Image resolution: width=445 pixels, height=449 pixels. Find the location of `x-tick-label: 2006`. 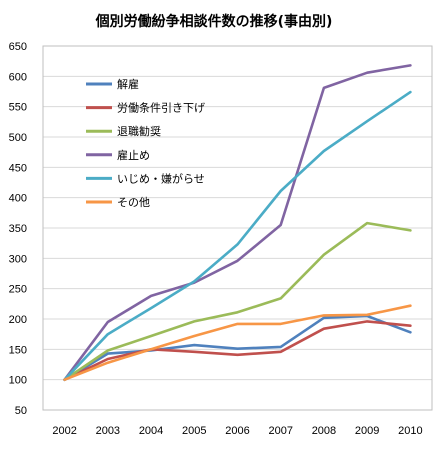

x-tick-label: 2006 is located at coordinates (237, 431).